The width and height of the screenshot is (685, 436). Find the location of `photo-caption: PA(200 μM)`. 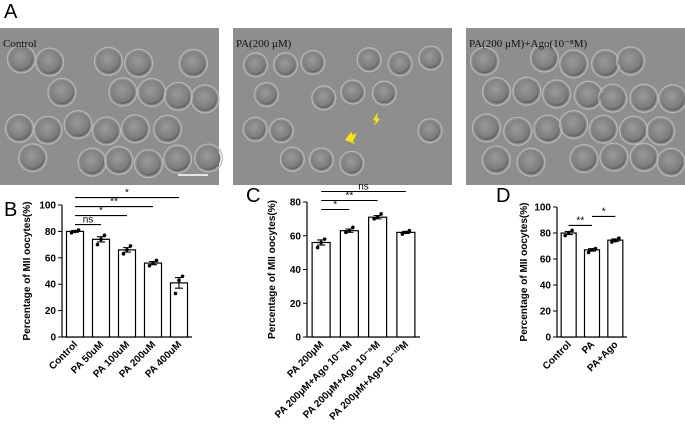

photo-caption: PA(200 μM) is located at coordinates (264, 44).